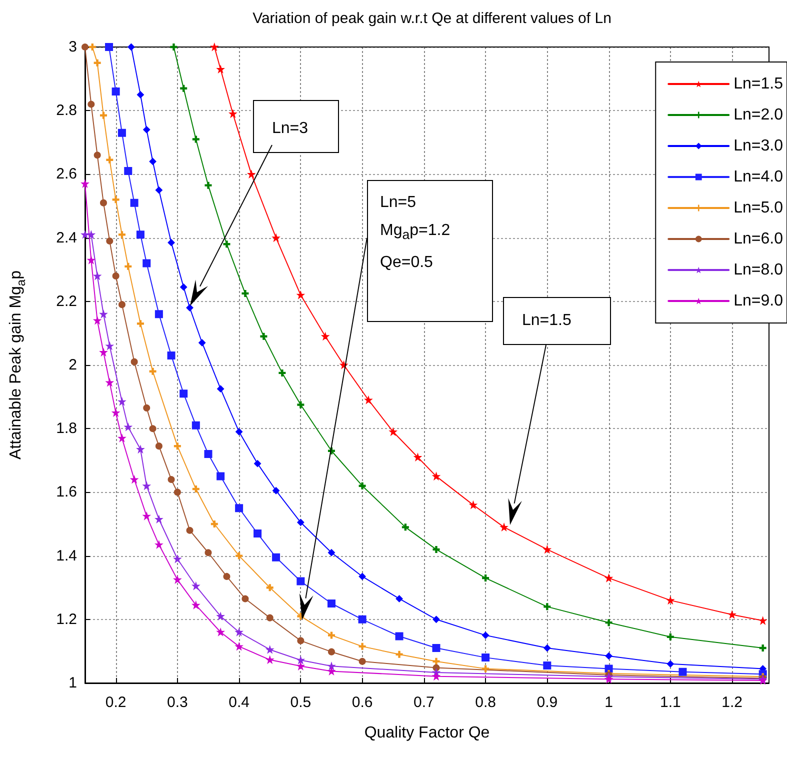  I want to click on y-tick-label: 2.8, so click(66, 111).